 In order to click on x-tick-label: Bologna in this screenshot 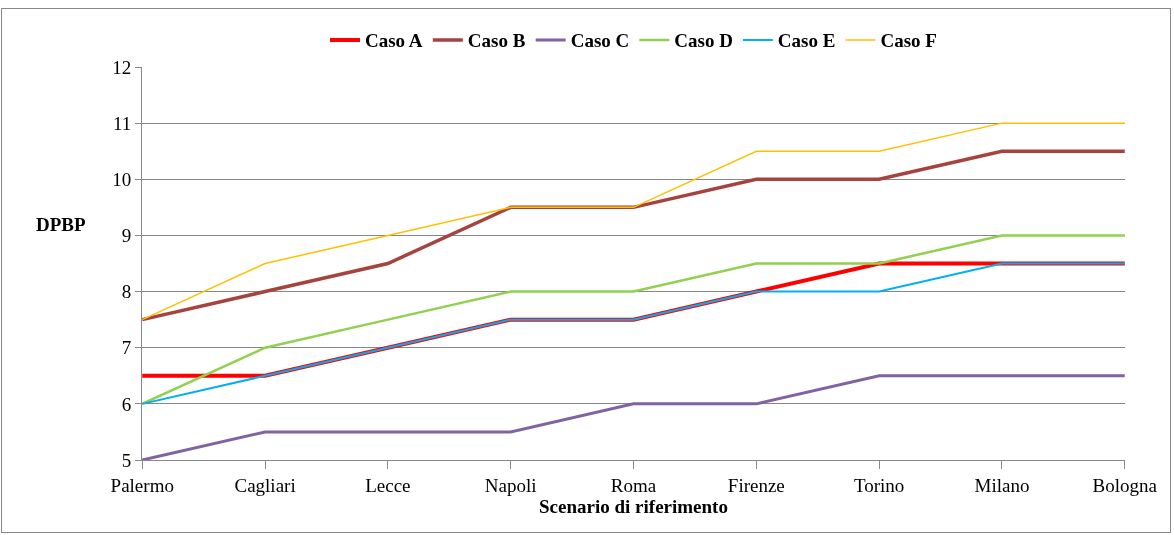, I will do `click(1125, 485)`.